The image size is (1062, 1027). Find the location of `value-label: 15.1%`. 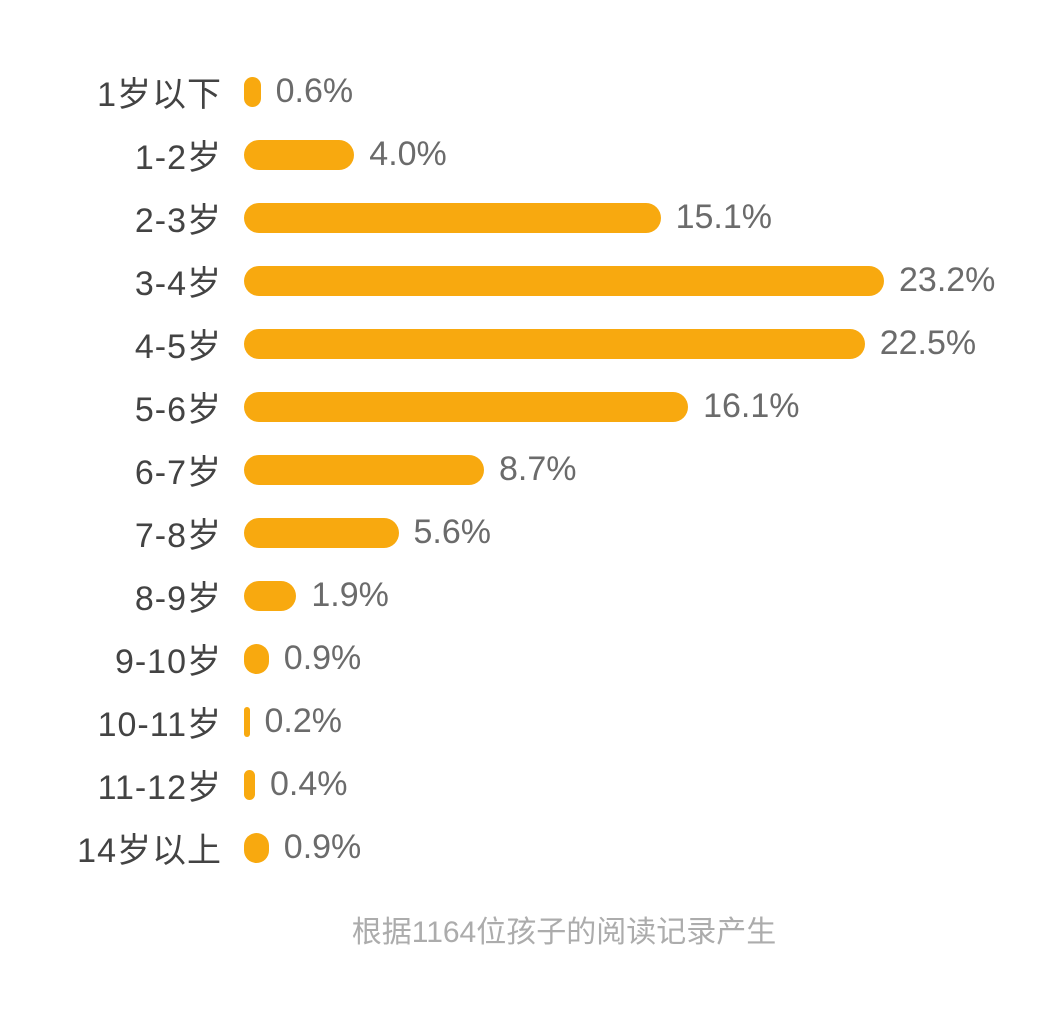

value-label: 15.1% is located at coordinates (723, 217).